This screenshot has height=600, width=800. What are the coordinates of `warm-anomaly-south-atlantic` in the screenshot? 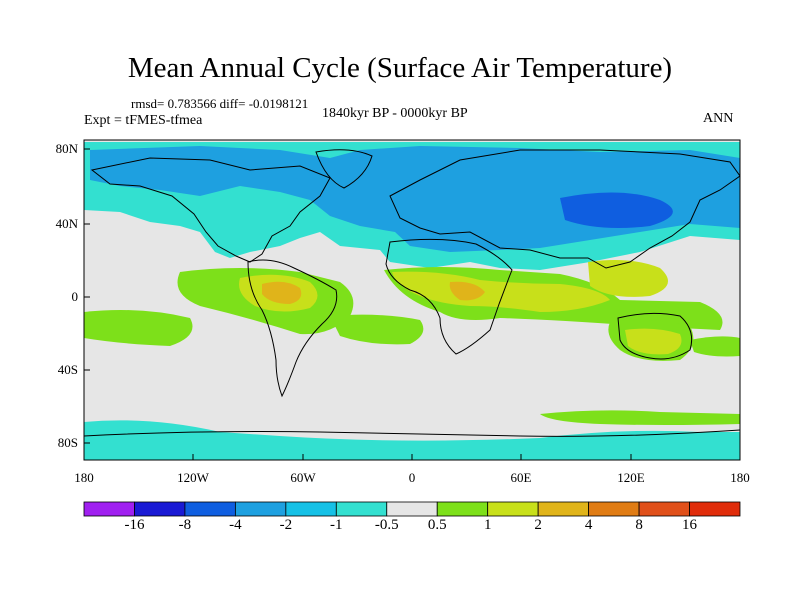 It's located at (377, 329).